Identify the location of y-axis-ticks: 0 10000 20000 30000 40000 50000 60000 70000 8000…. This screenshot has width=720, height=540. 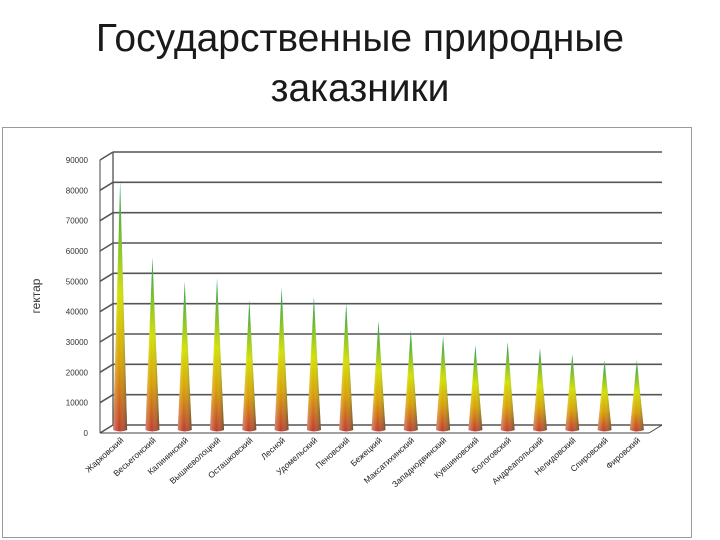
(77, 297).